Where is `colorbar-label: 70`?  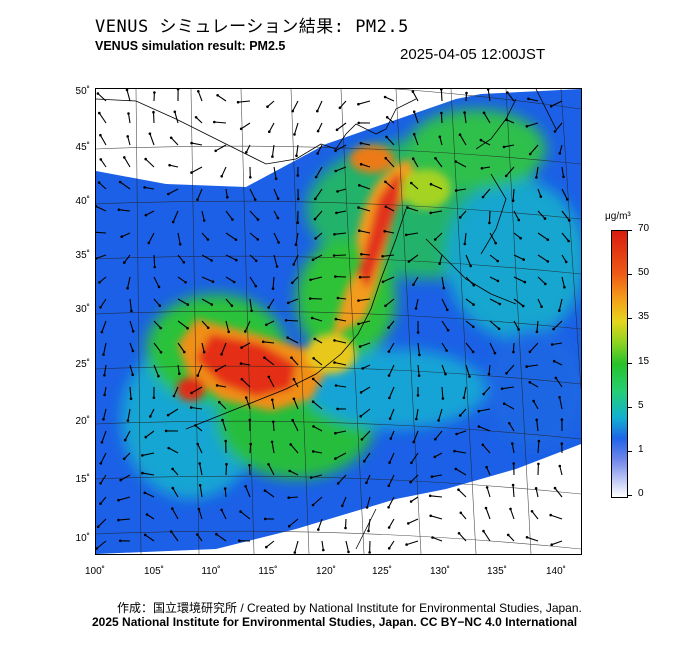
colorbar-label: 70 is located at coordinates (644, 228).